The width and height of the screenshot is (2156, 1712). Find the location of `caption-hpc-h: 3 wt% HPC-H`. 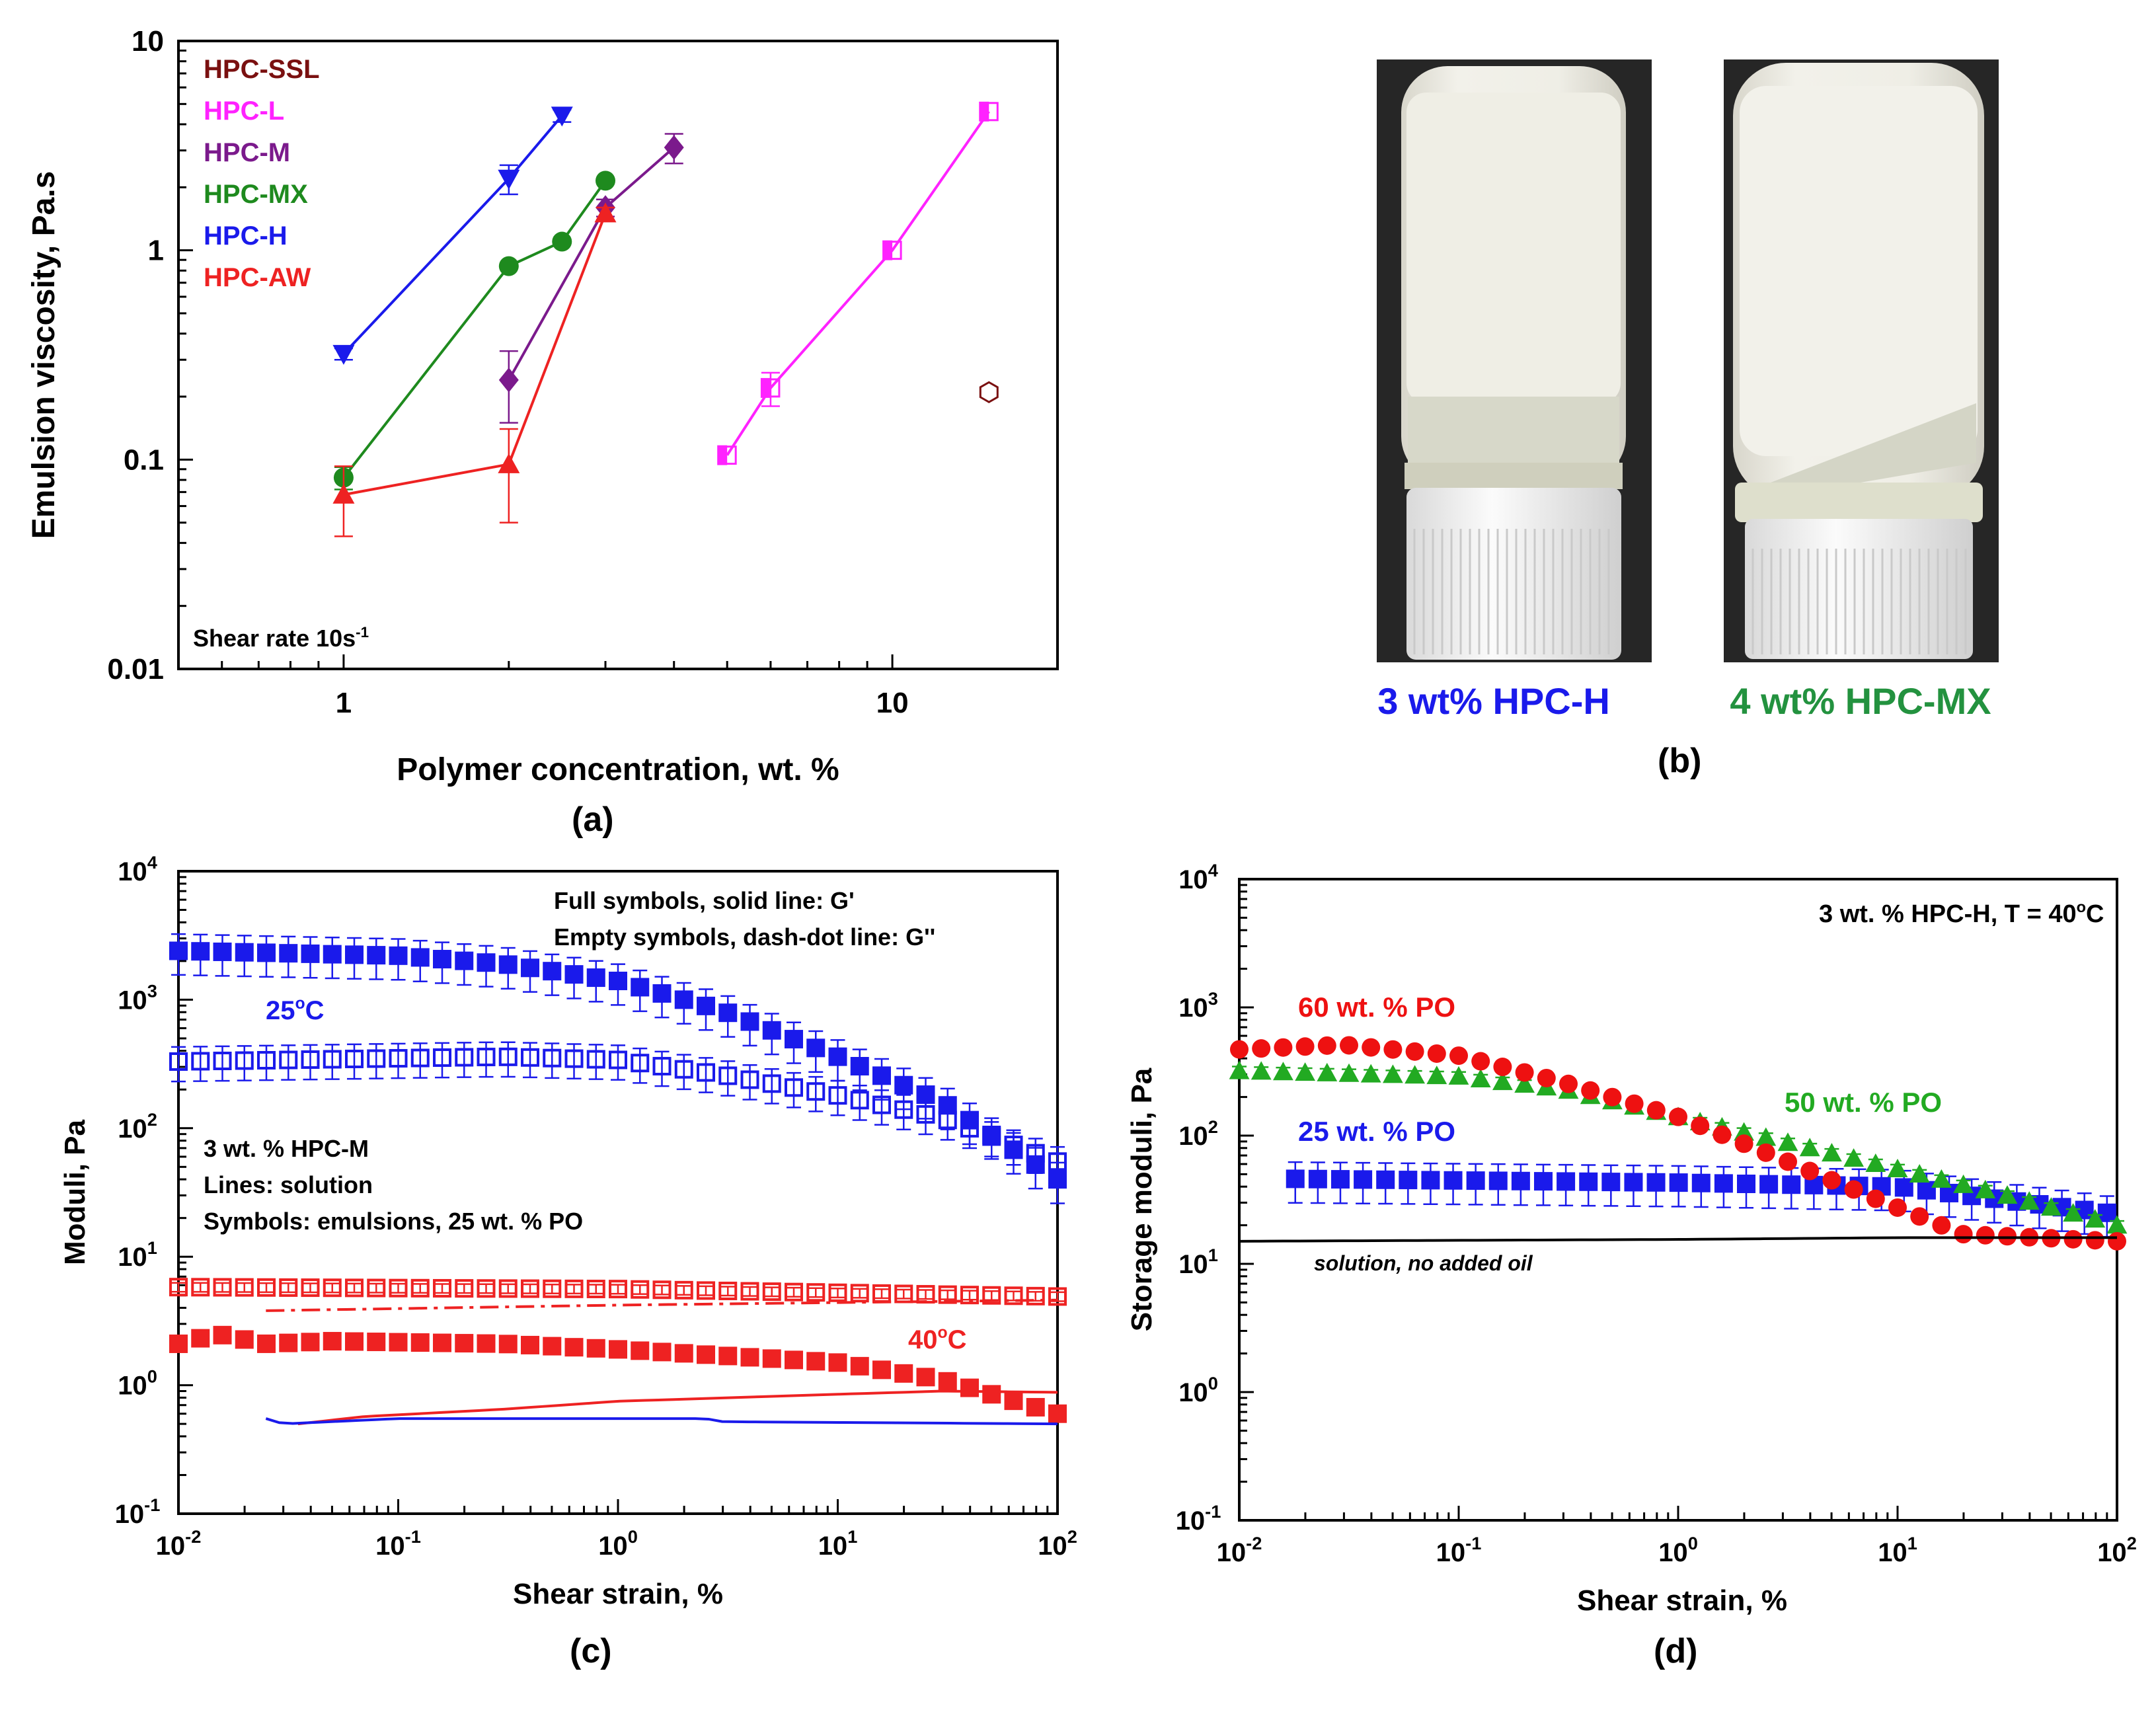

caption-hpc-h: 3 wt% HPC-H is located at coordinates (1493, 701).